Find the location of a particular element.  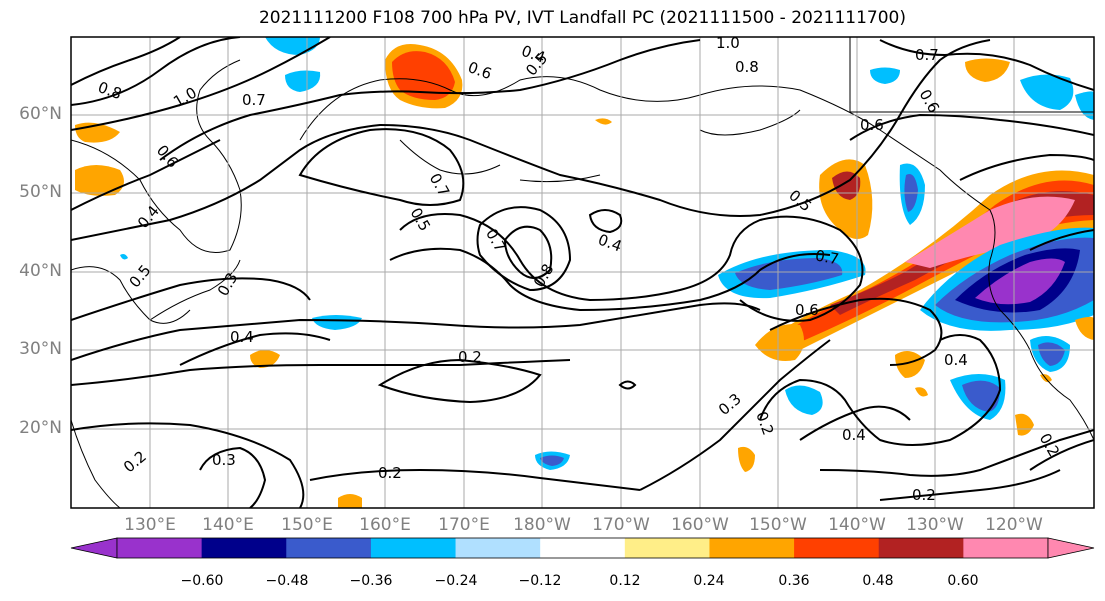

lat-label: 40°N is located at coordinates (40, 271).